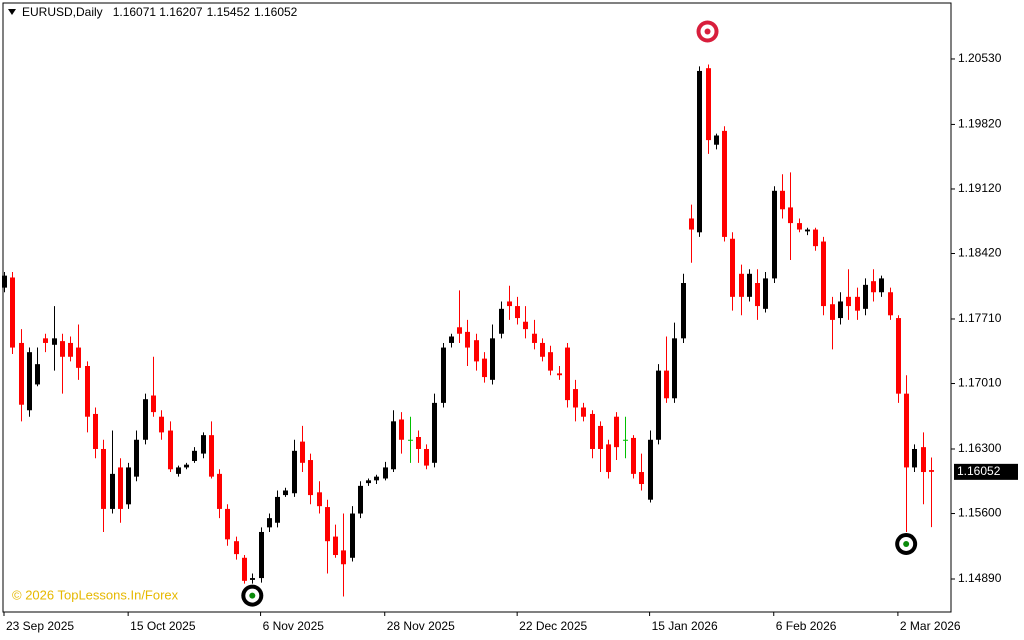  I want to click on symbol: EURUSD,Daily, so click(62, 12).